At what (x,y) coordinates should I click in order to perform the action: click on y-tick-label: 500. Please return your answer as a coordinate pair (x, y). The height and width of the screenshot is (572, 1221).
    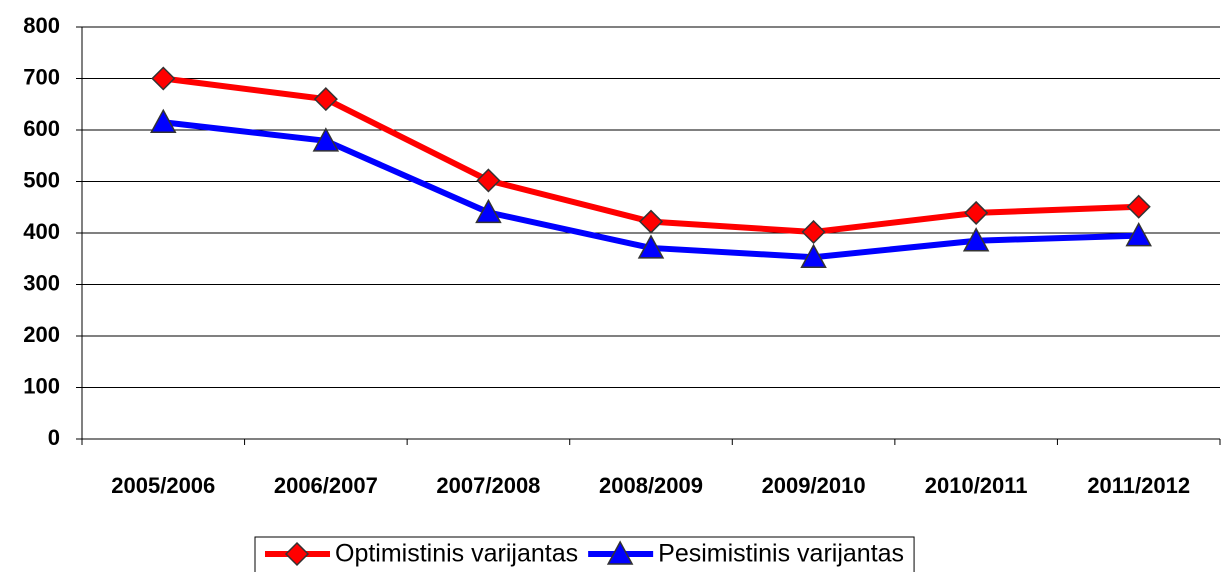
    Looking at the image, I should click on (41, 179).